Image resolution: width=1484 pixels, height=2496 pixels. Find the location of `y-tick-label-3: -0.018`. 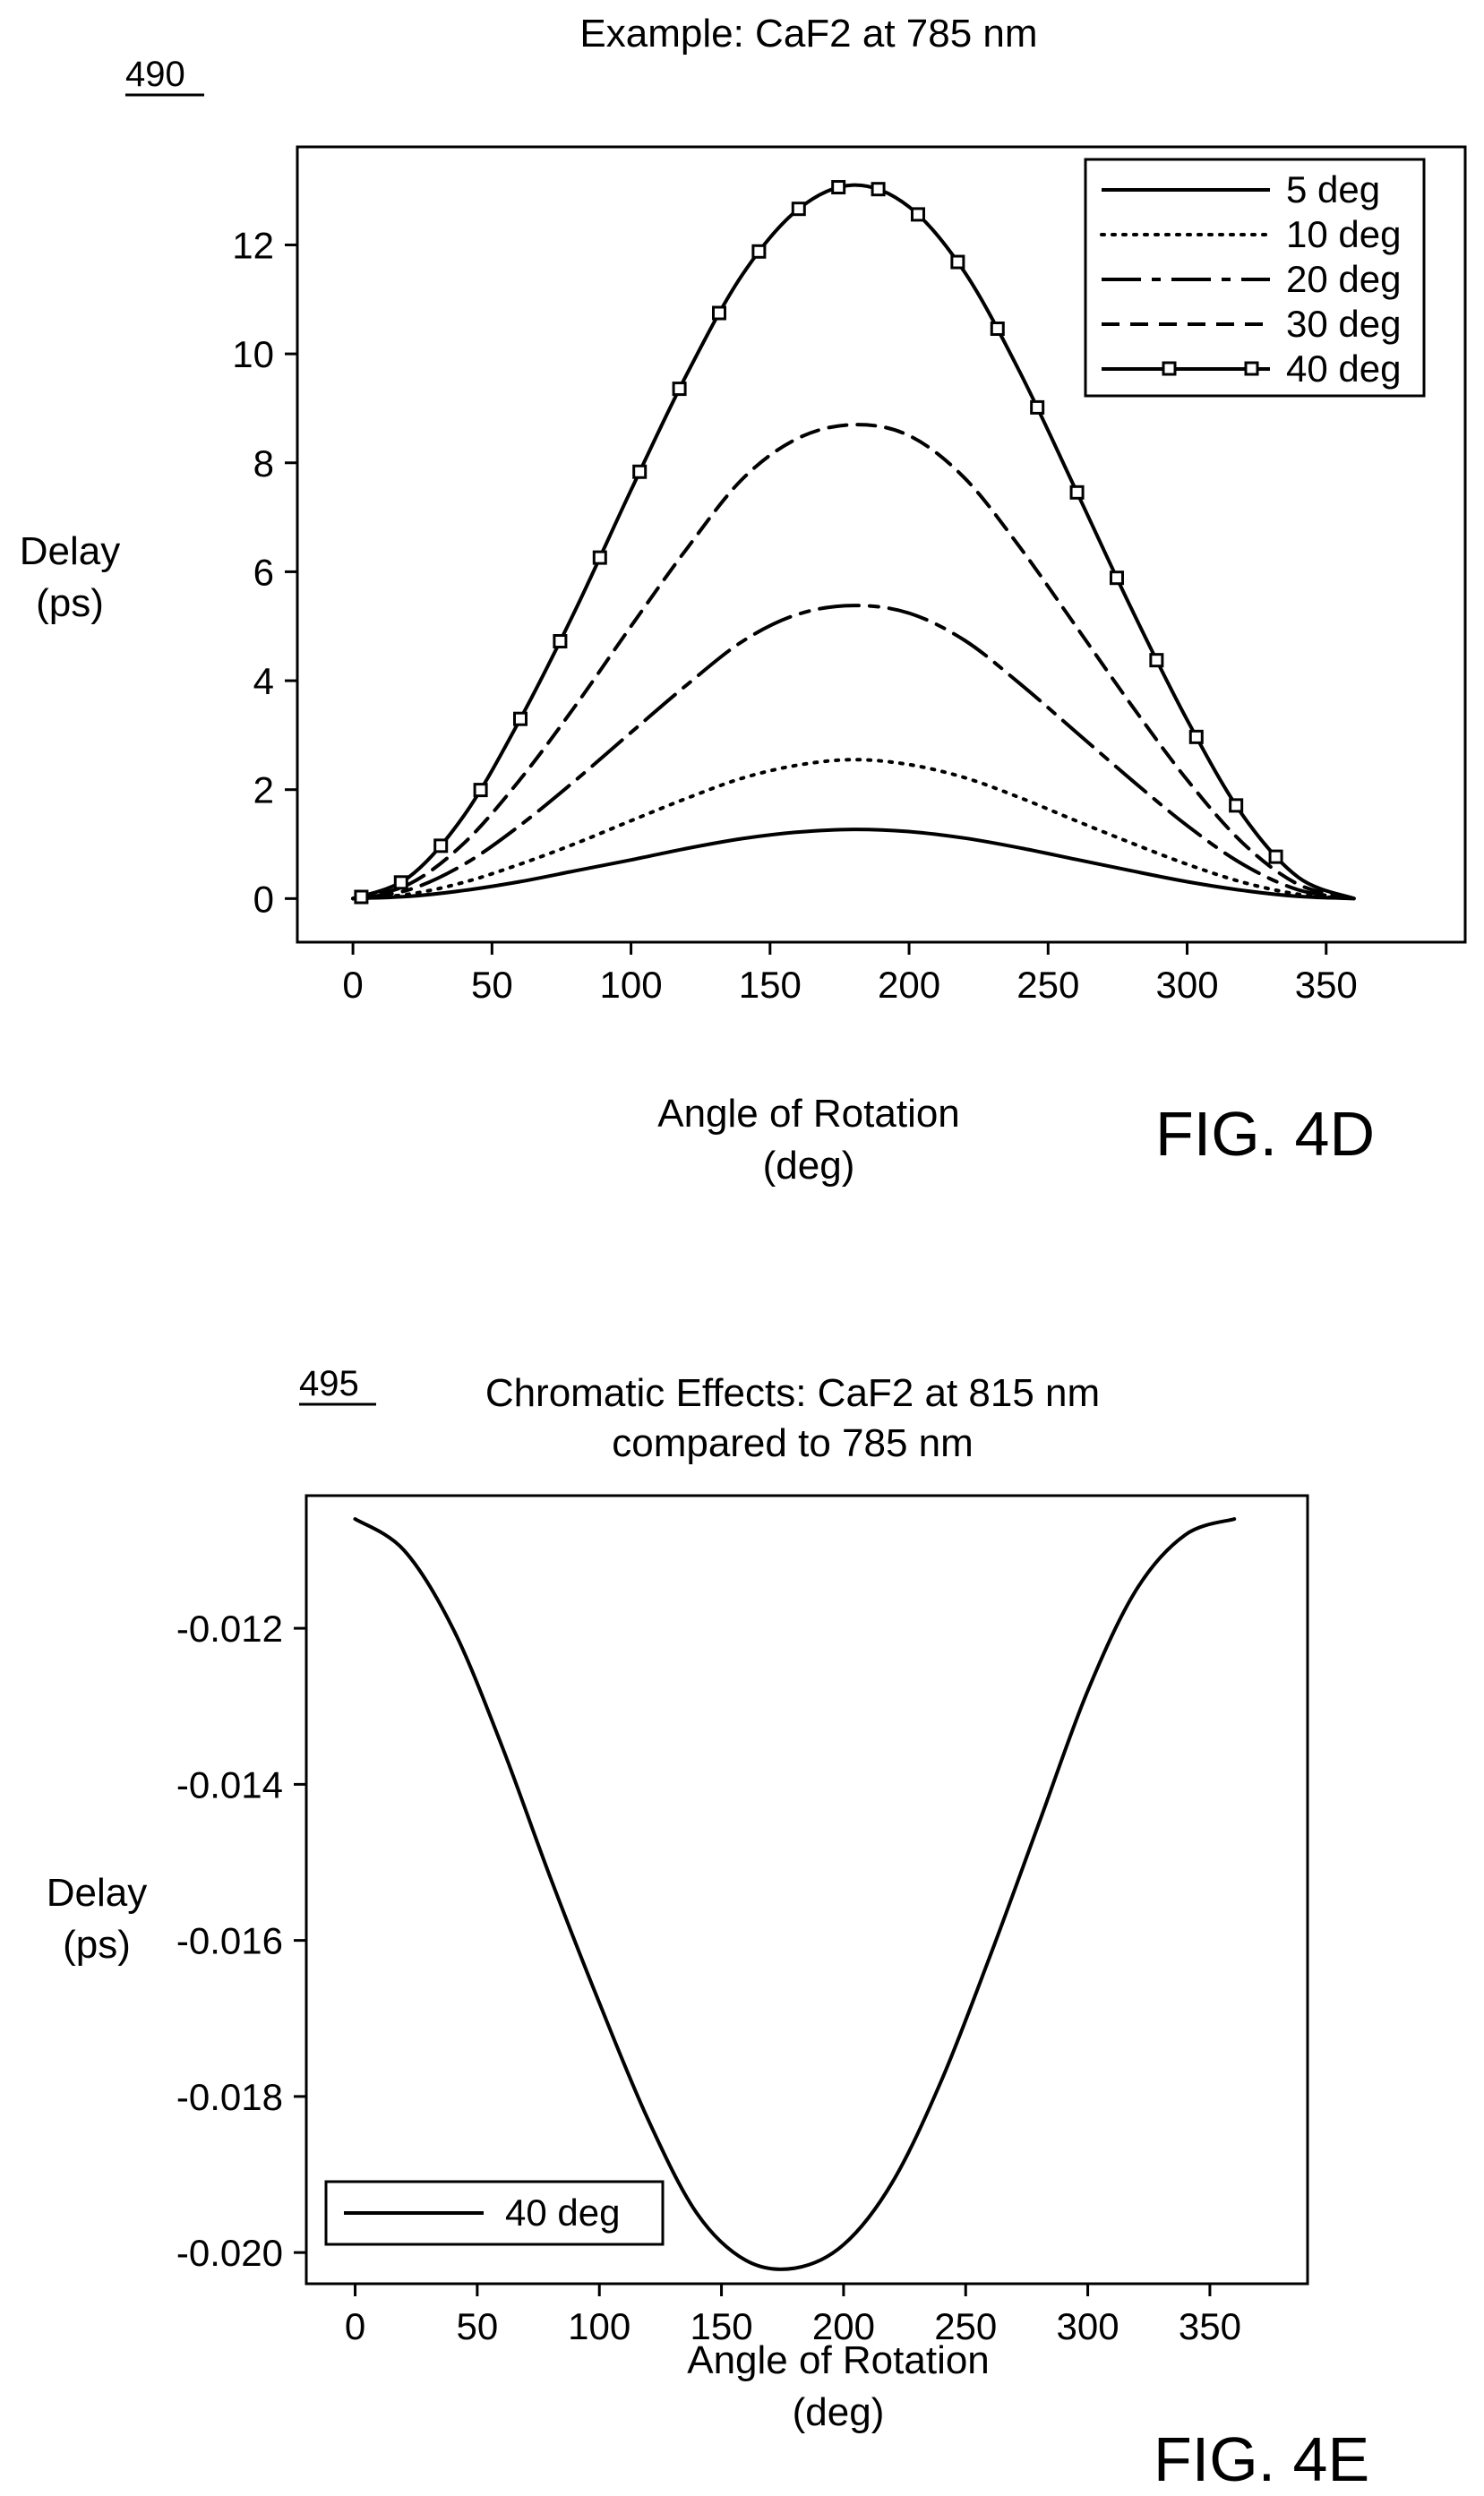

y-tick-label-3: -0.018 is located at coordinates (229, 2097).